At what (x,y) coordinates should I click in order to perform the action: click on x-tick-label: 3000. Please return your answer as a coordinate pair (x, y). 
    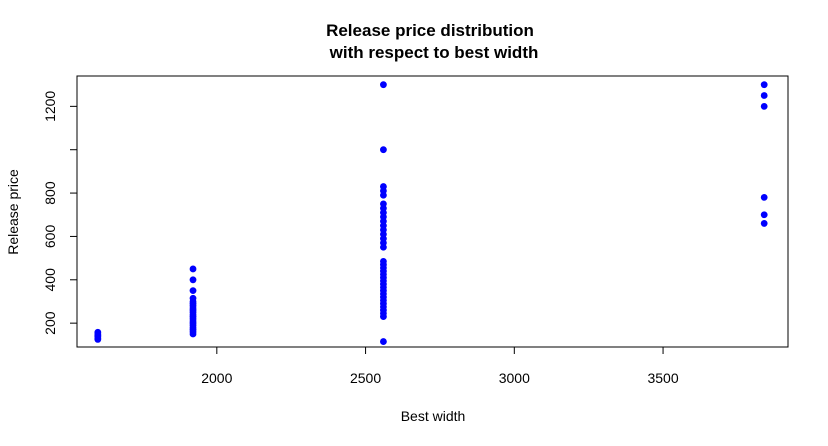
    Looking at the image, I should click on (514, 378).